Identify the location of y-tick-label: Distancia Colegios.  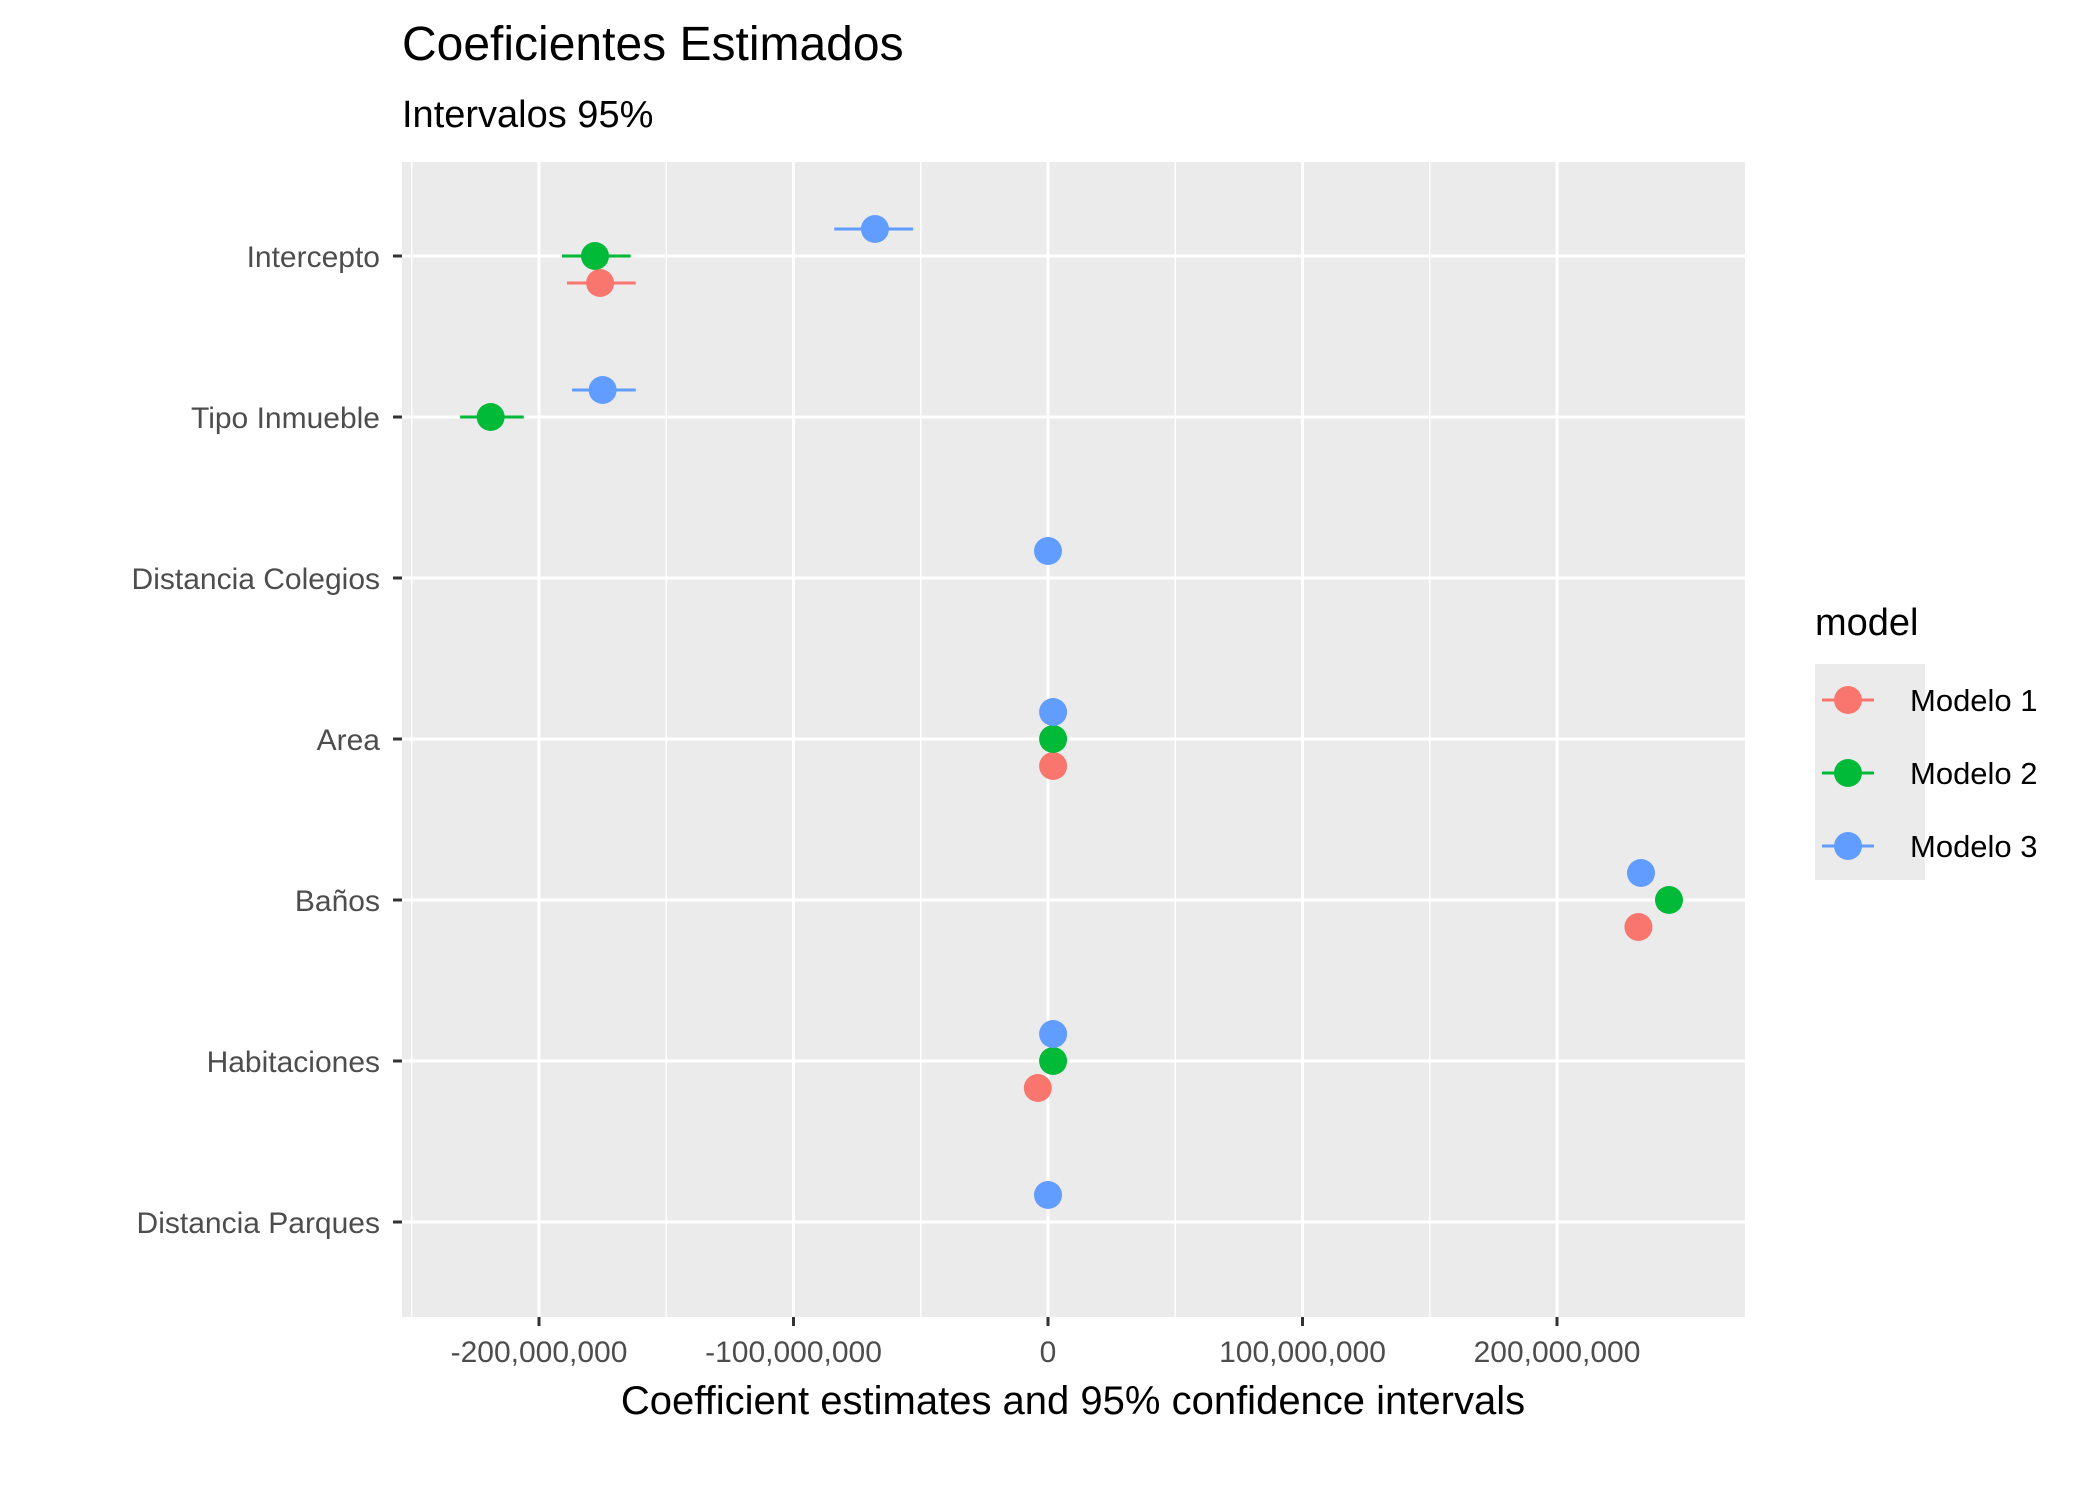
(256, 579).